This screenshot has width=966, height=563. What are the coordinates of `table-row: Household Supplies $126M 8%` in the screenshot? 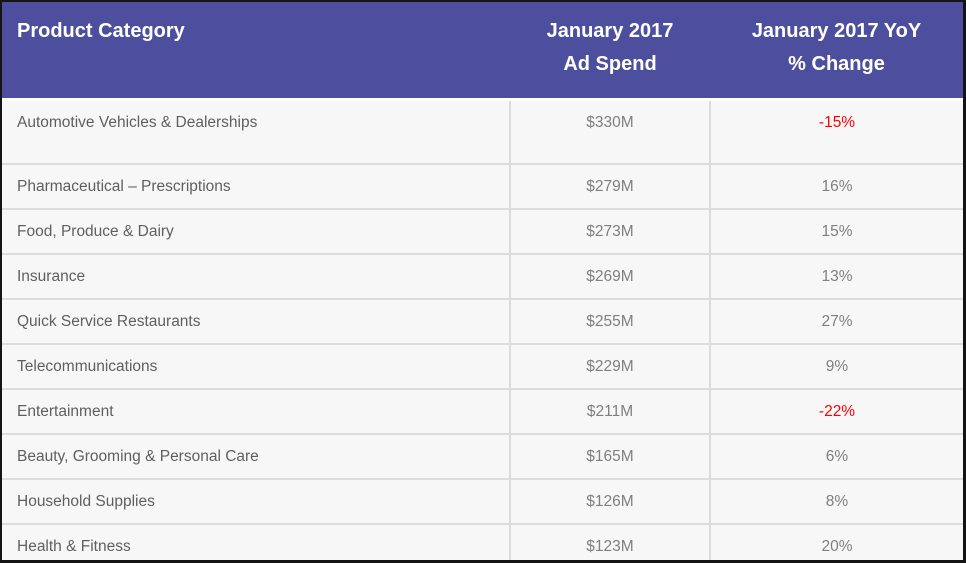 It's located at (482, 501).